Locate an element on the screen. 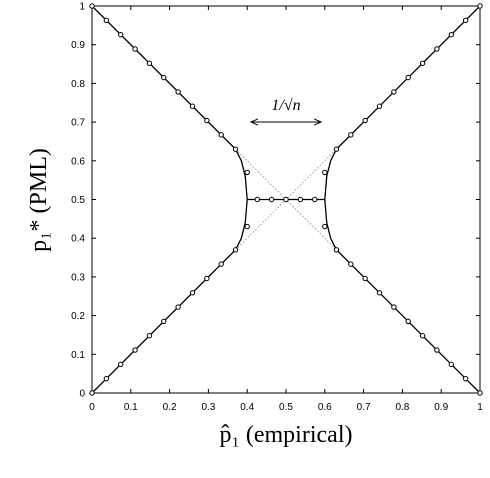 This screenshot has height=478, width=490. y-axis-label: p₁* (PML) is located at coordinates (39, 200).